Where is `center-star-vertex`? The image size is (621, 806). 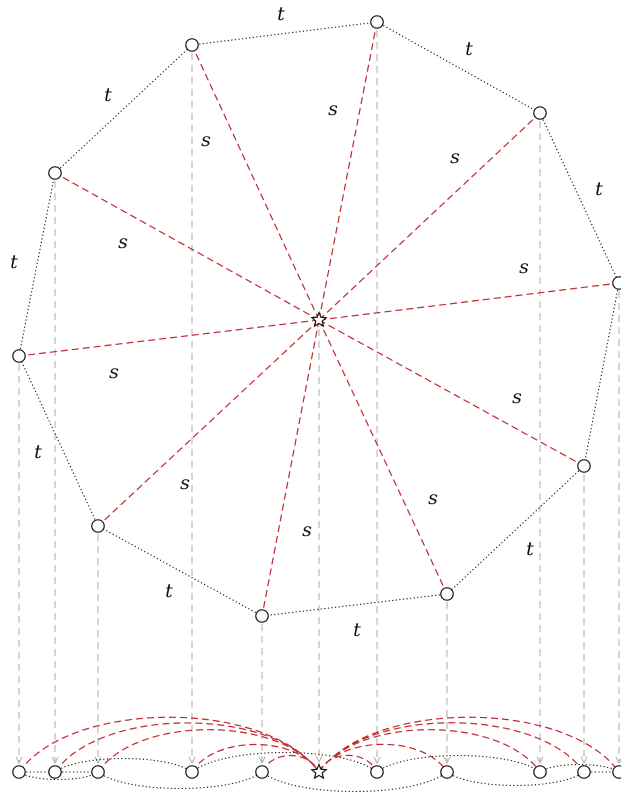 center-star-vertex is located at coordinates (319, 319).